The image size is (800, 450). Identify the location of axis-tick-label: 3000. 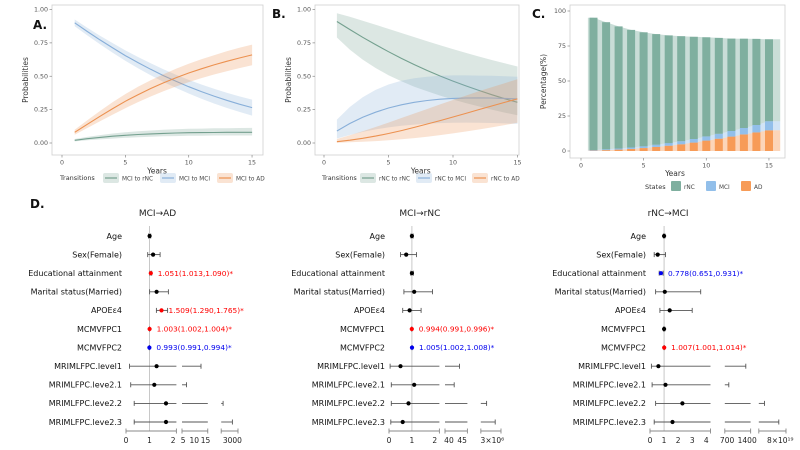
(232, 440).